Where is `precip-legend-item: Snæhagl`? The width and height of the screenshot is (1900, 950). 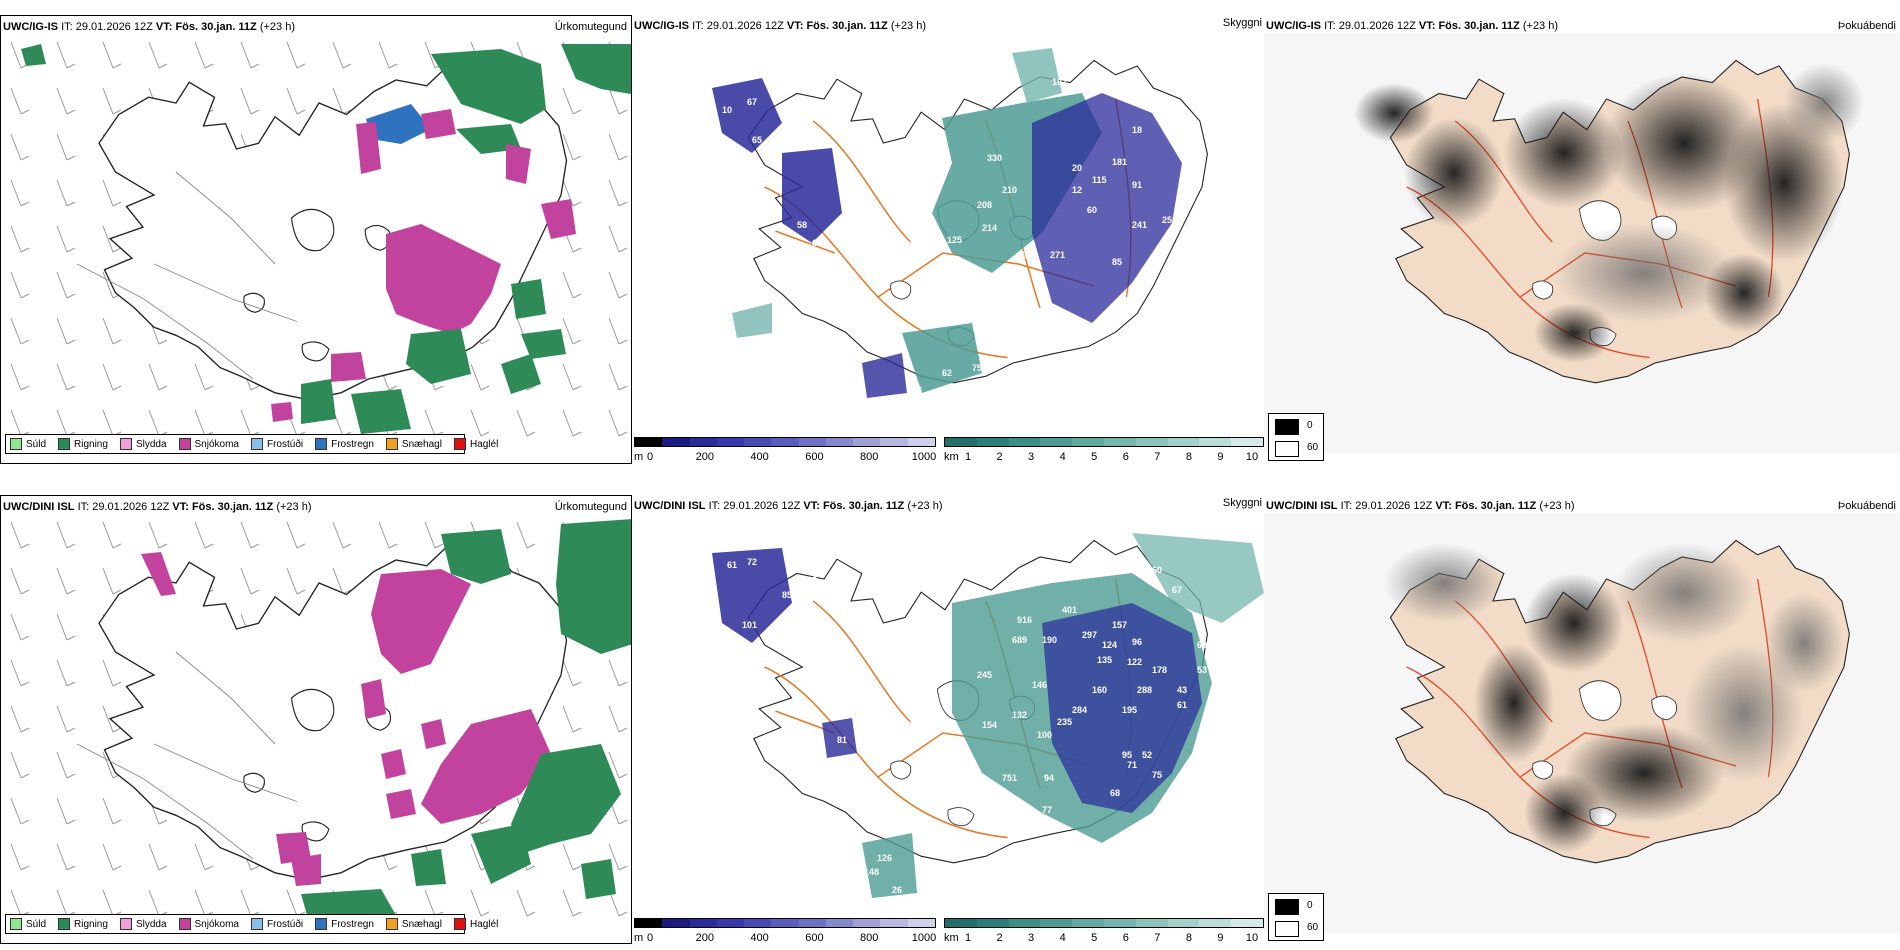 precip-legend-item: Snæhagl is located at coordinates (413, 444).